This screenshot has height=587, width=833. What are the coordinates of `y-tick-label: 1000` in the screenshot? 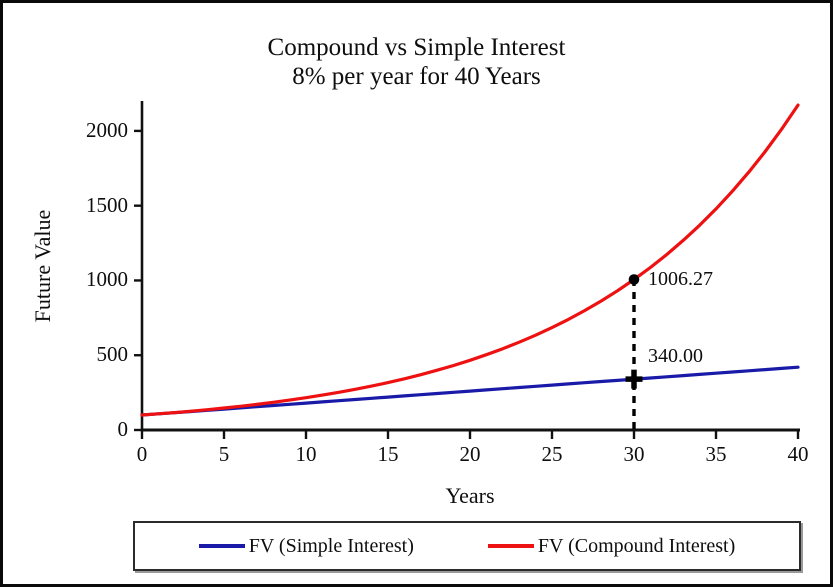 It's located at (107, 279).